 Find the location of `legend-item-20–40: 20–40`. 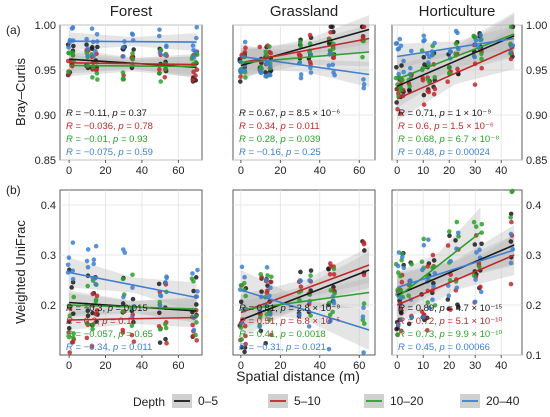

legend-item-20–40: 20–40 is located at coordinates (490, 401).